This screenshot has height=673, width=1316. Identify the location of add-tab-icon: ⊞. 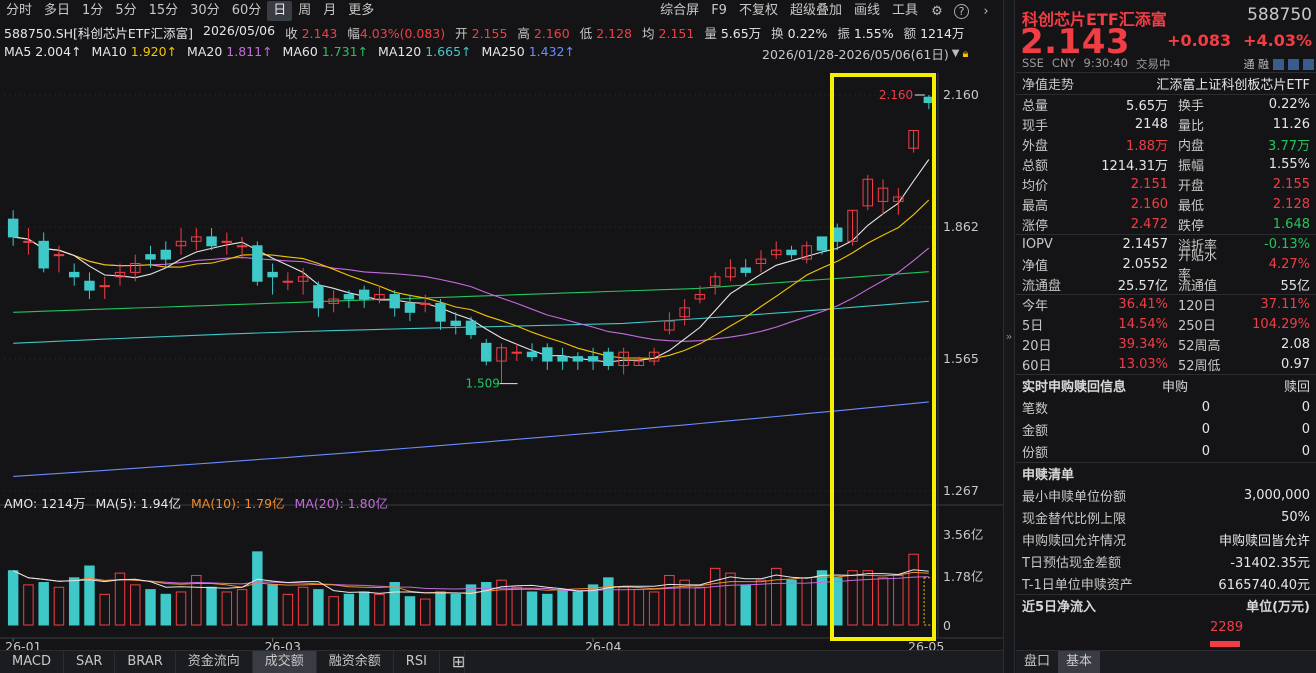
(452, 662).